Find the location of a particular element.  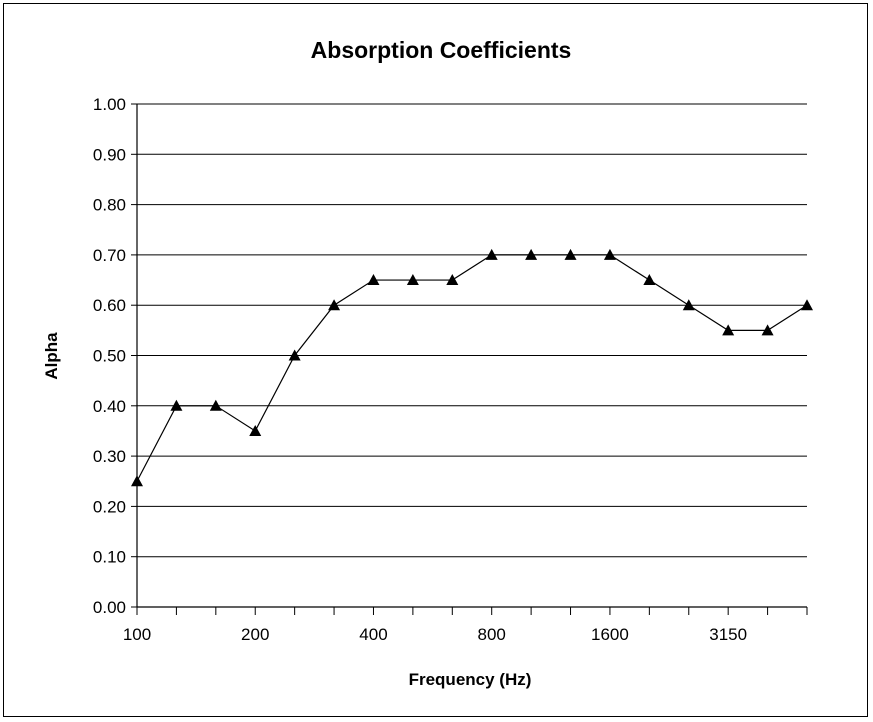

y-tick-label: 1.00 is located at coordinates (109, 104).